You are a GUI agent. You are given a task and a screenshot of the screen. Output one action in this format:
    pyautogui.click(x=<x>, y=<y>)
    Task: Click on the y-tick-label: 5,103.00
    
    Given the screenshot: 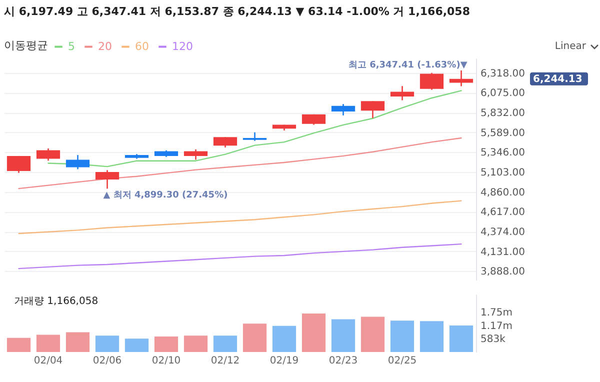 What is the action you would take?
    pyautogui.click(x=503, y=173)
    